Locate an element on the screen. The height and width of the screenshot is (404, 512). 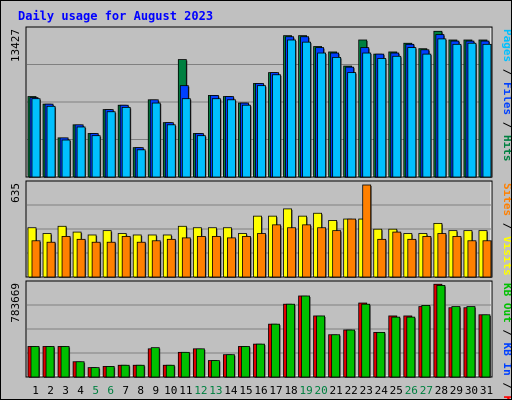
legend-entry: Visits is located at coordinates (506, 256).